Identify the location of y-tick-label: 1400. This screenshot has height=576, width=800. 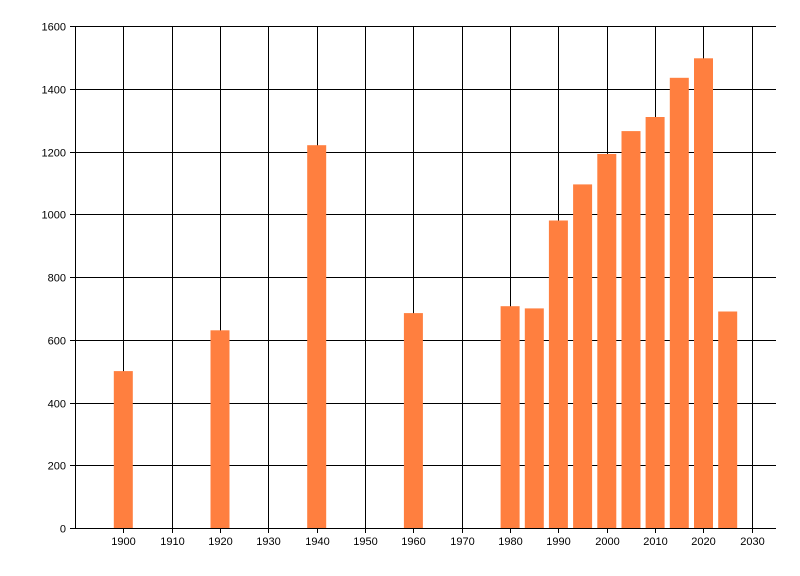
(54, 91).